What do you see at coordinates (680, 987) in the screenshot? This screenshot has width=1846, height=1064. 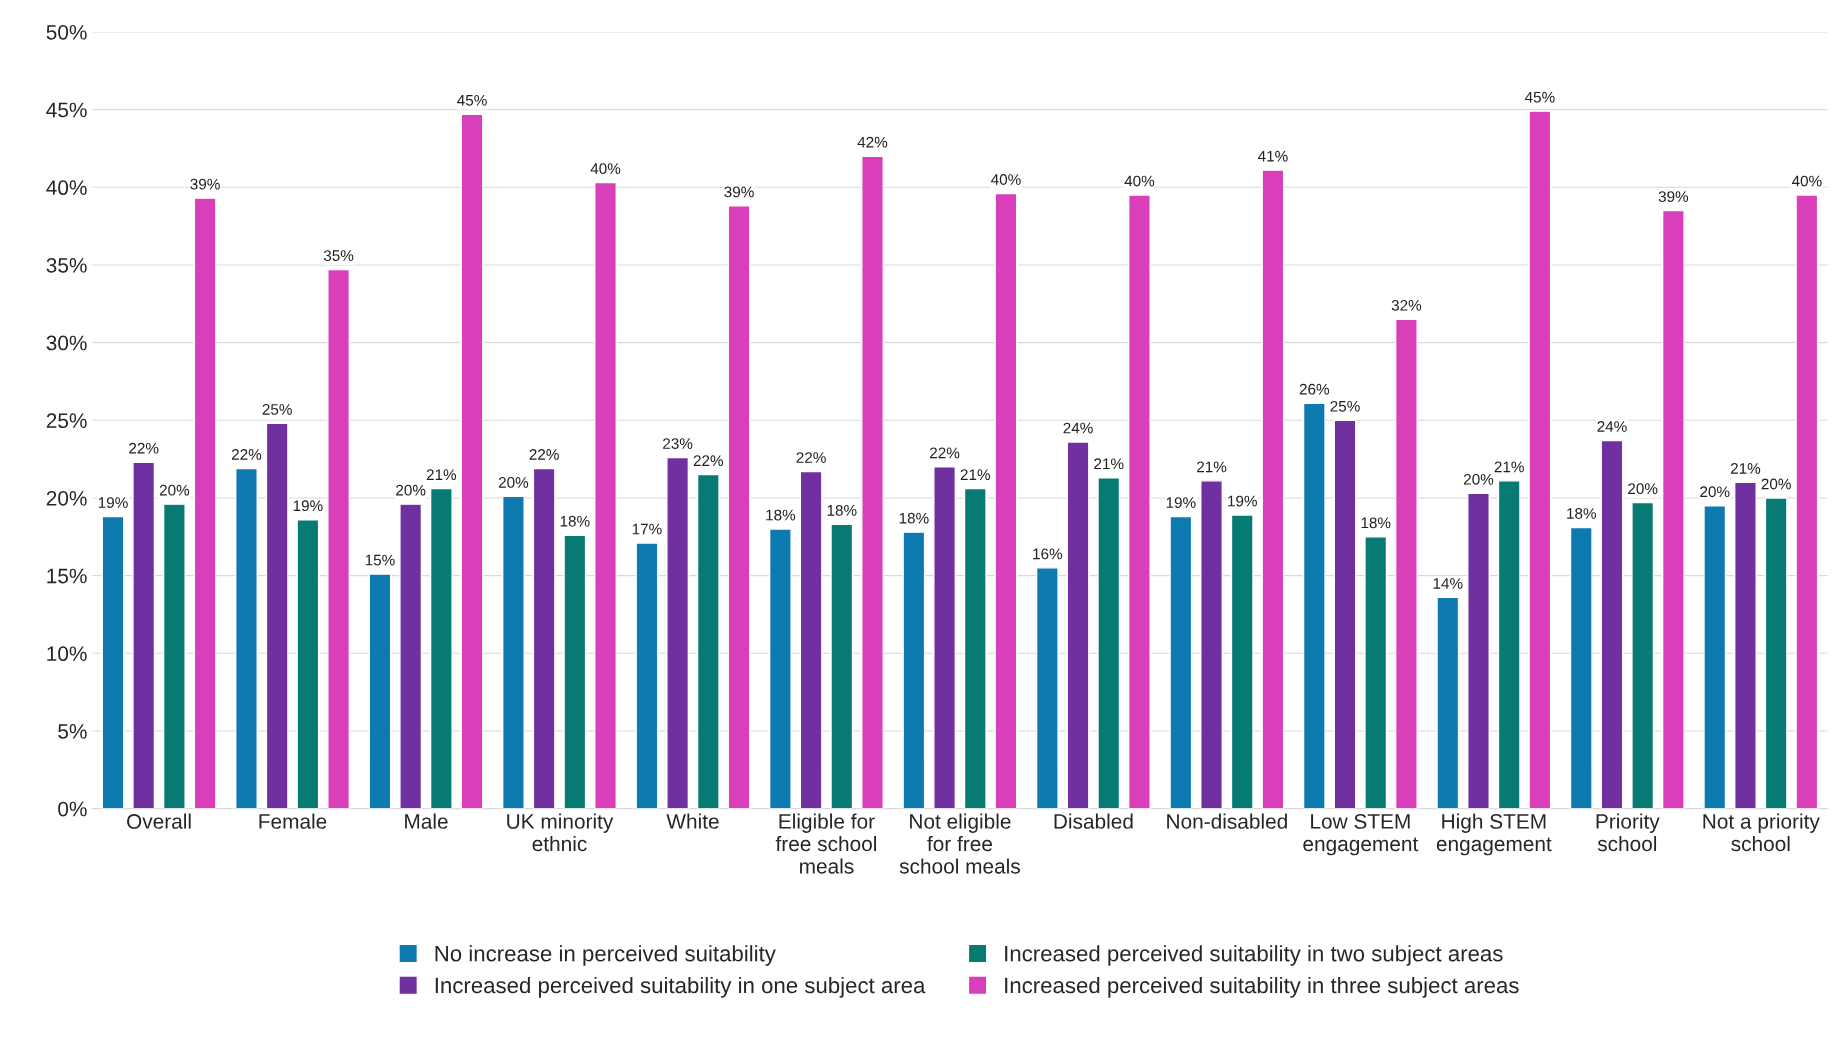 I see `legend-label: Increased perceived suitability in one subject area` at bounding box center [680, 987].